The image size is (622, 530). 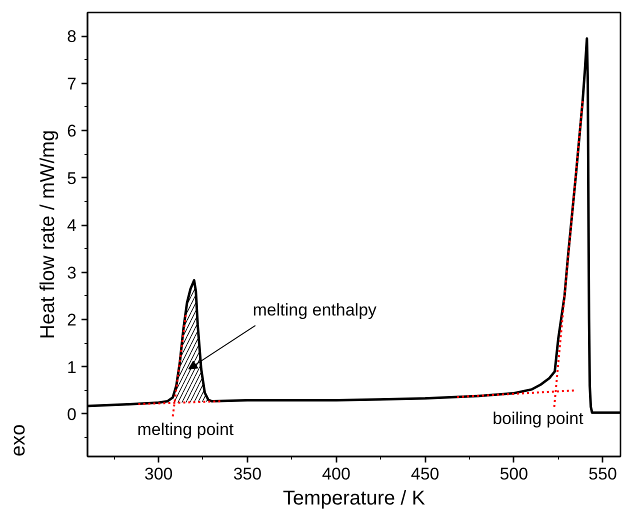 I want to click on y-tick-label: 0, so click(x=72, y=414).